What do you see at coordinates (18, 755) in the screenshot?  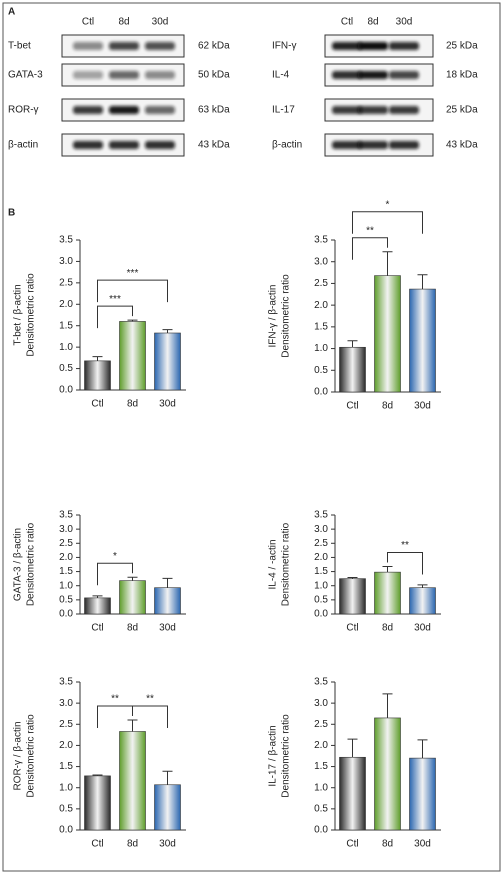 I see `y-axis-label: ROR-γ / β-actin` at bounding box center [18, 755].